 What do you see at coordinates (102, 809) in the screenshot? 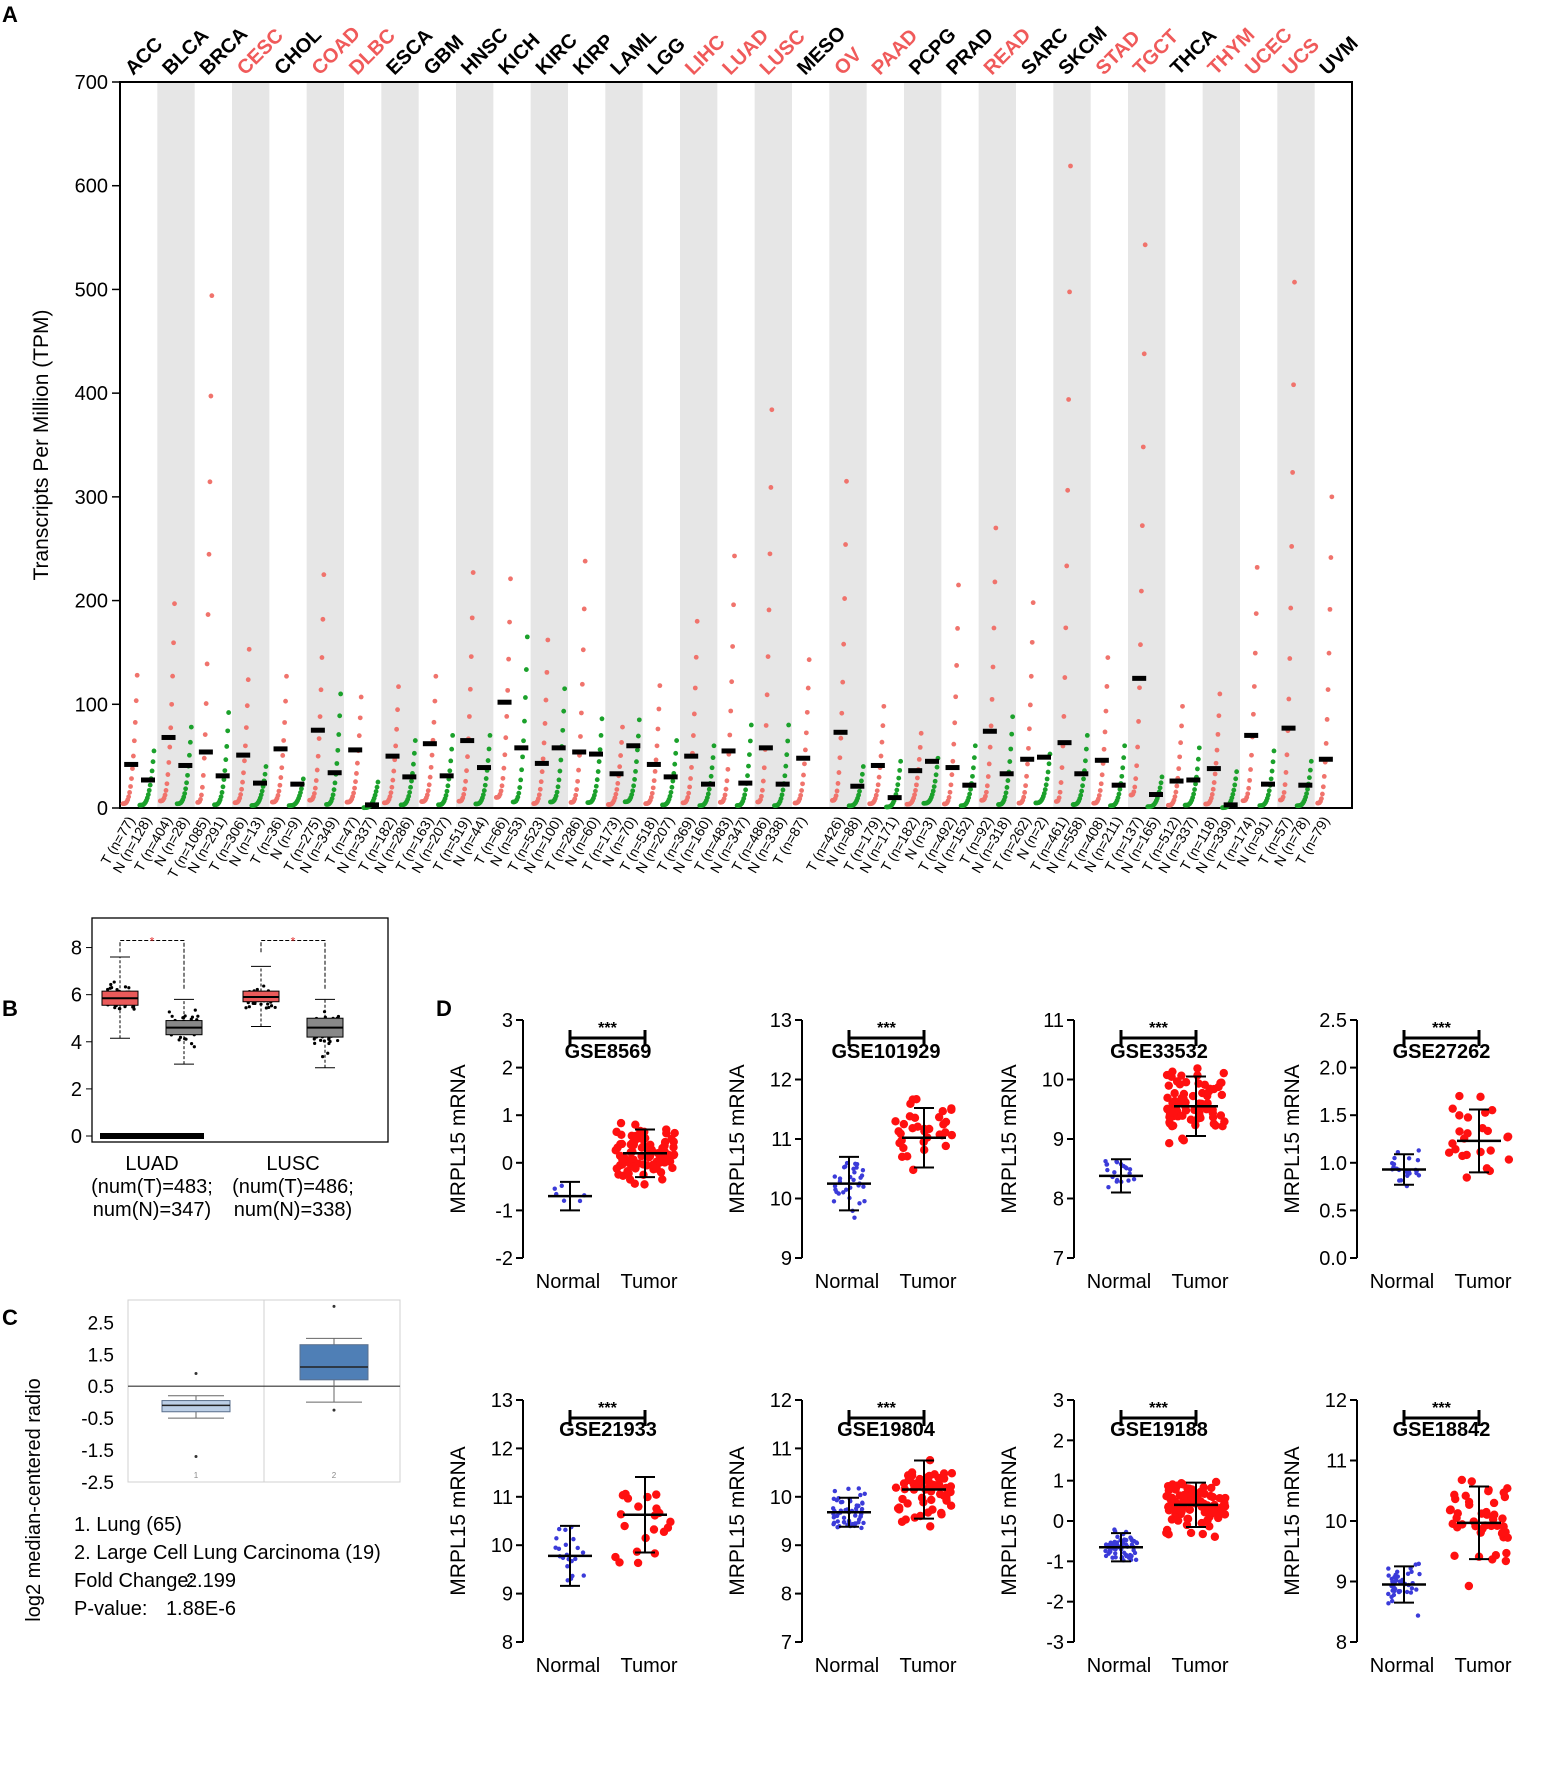
I see `a-y-tick-label: 0` at bounding box center [102, 809].